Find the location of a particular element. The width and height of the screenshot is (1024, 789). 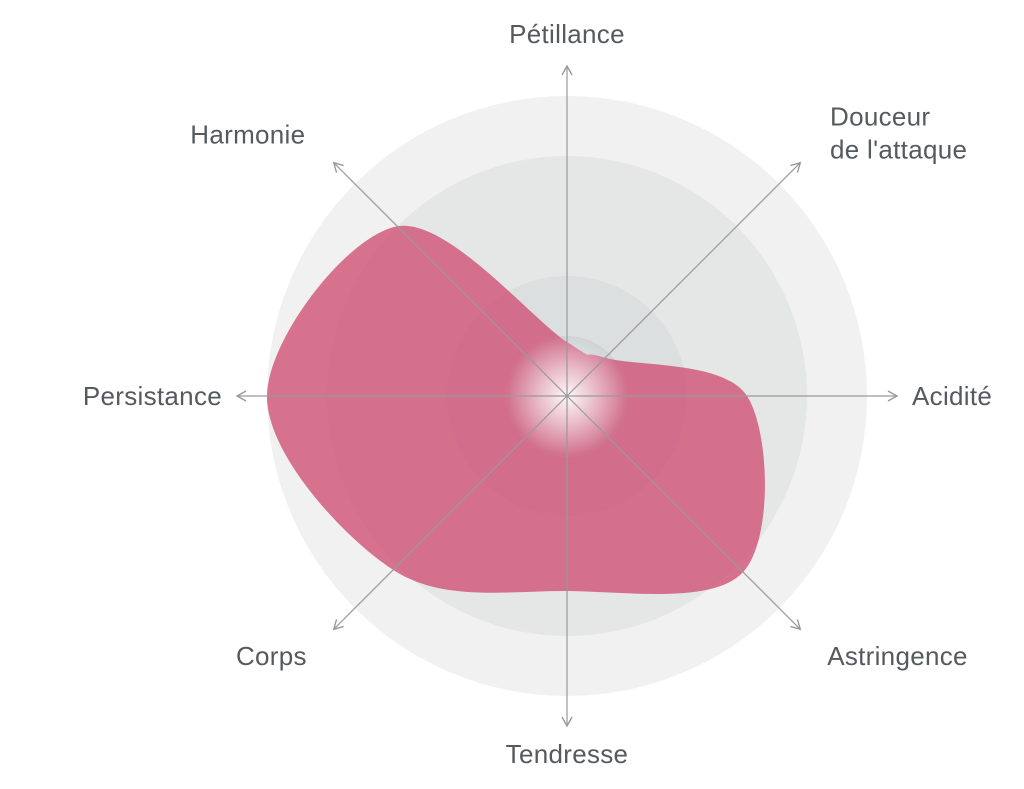

axis-label-0: Pétillance is located at coordinates (567, 34).